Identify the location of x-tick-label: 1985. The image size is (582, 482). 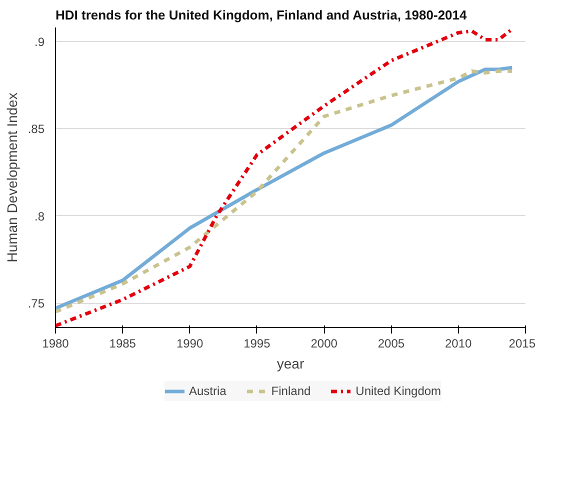
(122, 343).